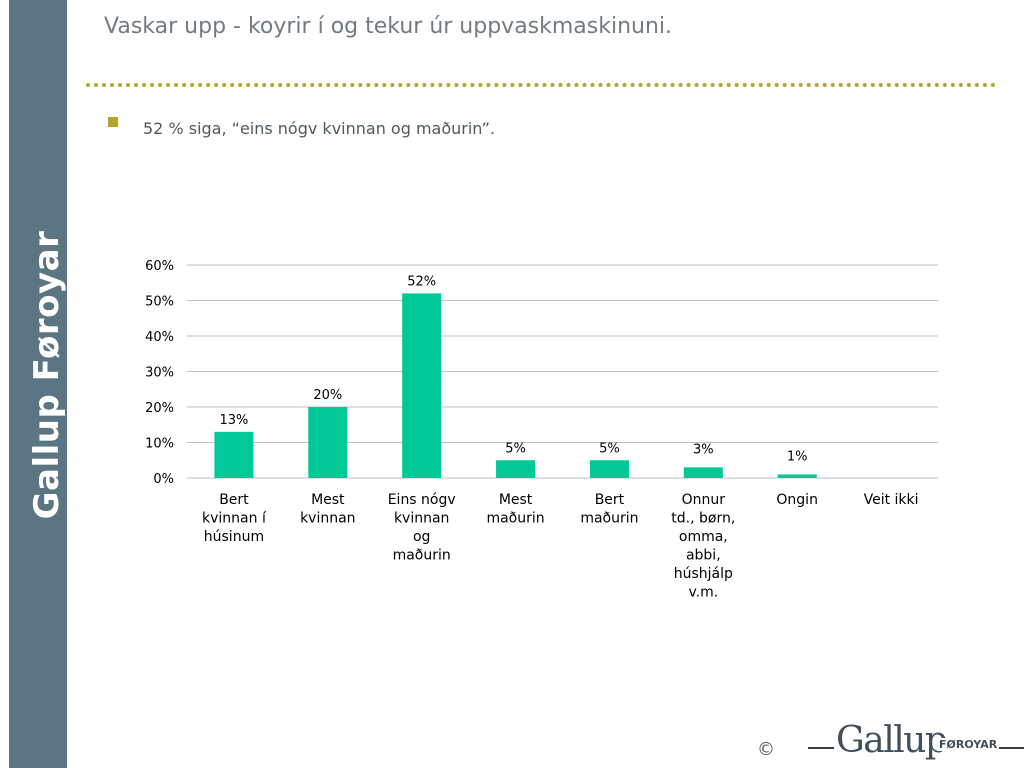  Describe the element at coordinates (703, 593) in the screenshot. I see `x-tick-label: v.m.` at that location.